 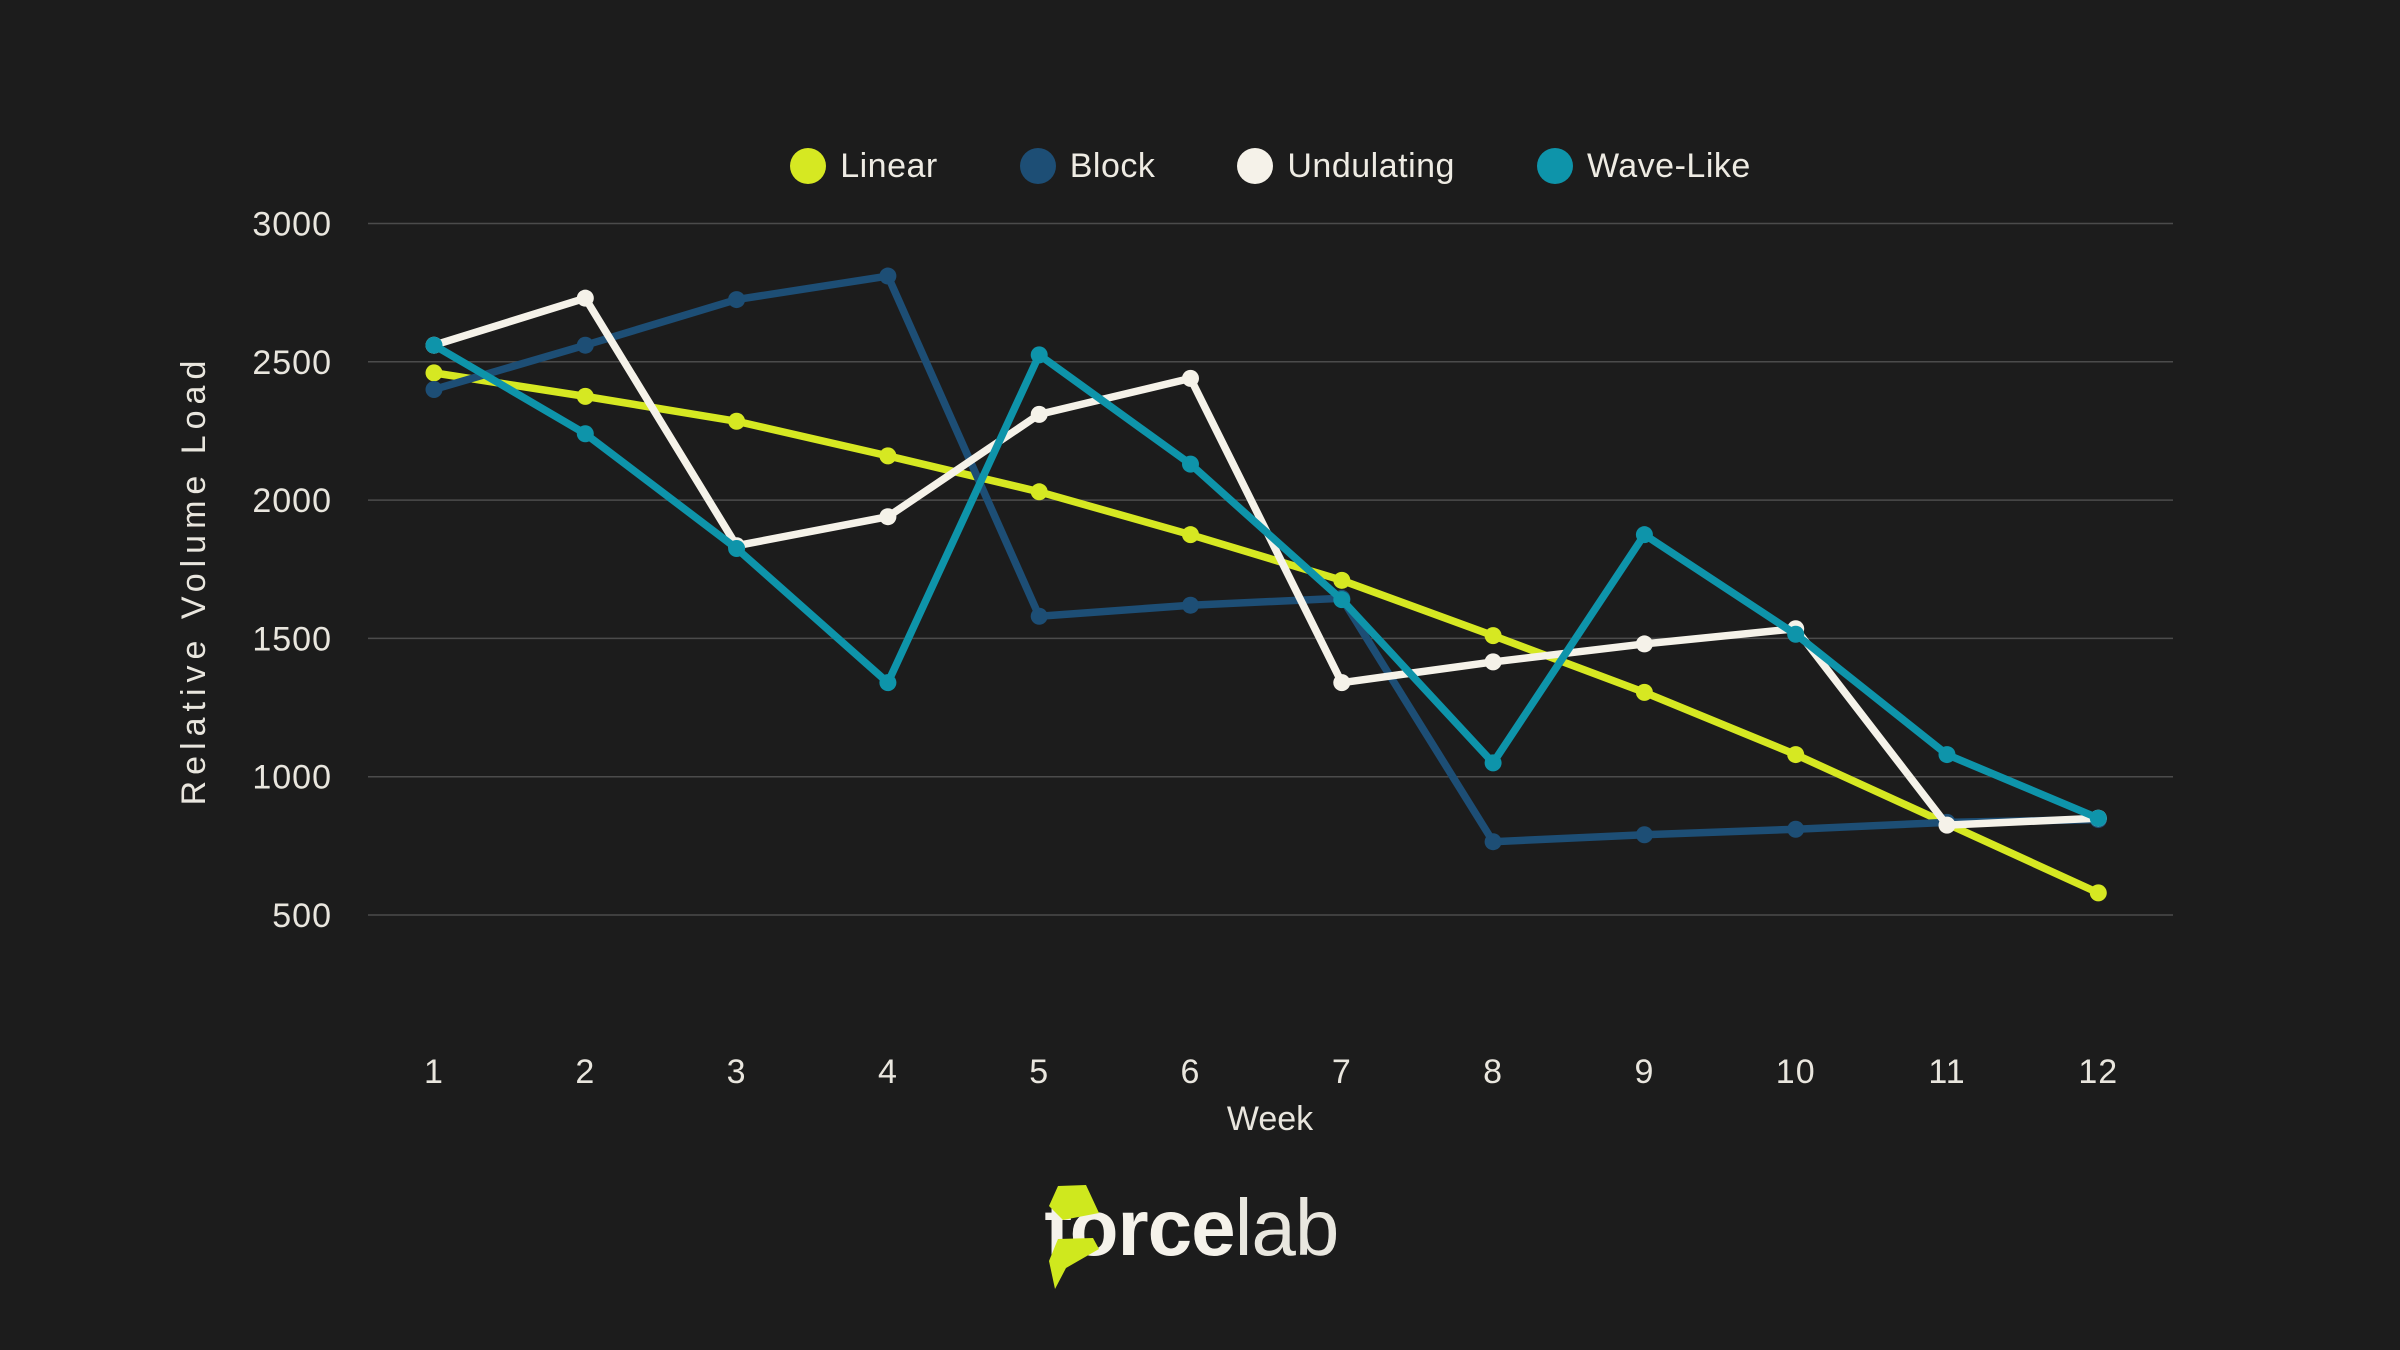 What do you see at coordinates (292, 778) in the screenshot?
I see `y-tick-label-1000: 1000` at bounding box center [292, 778].